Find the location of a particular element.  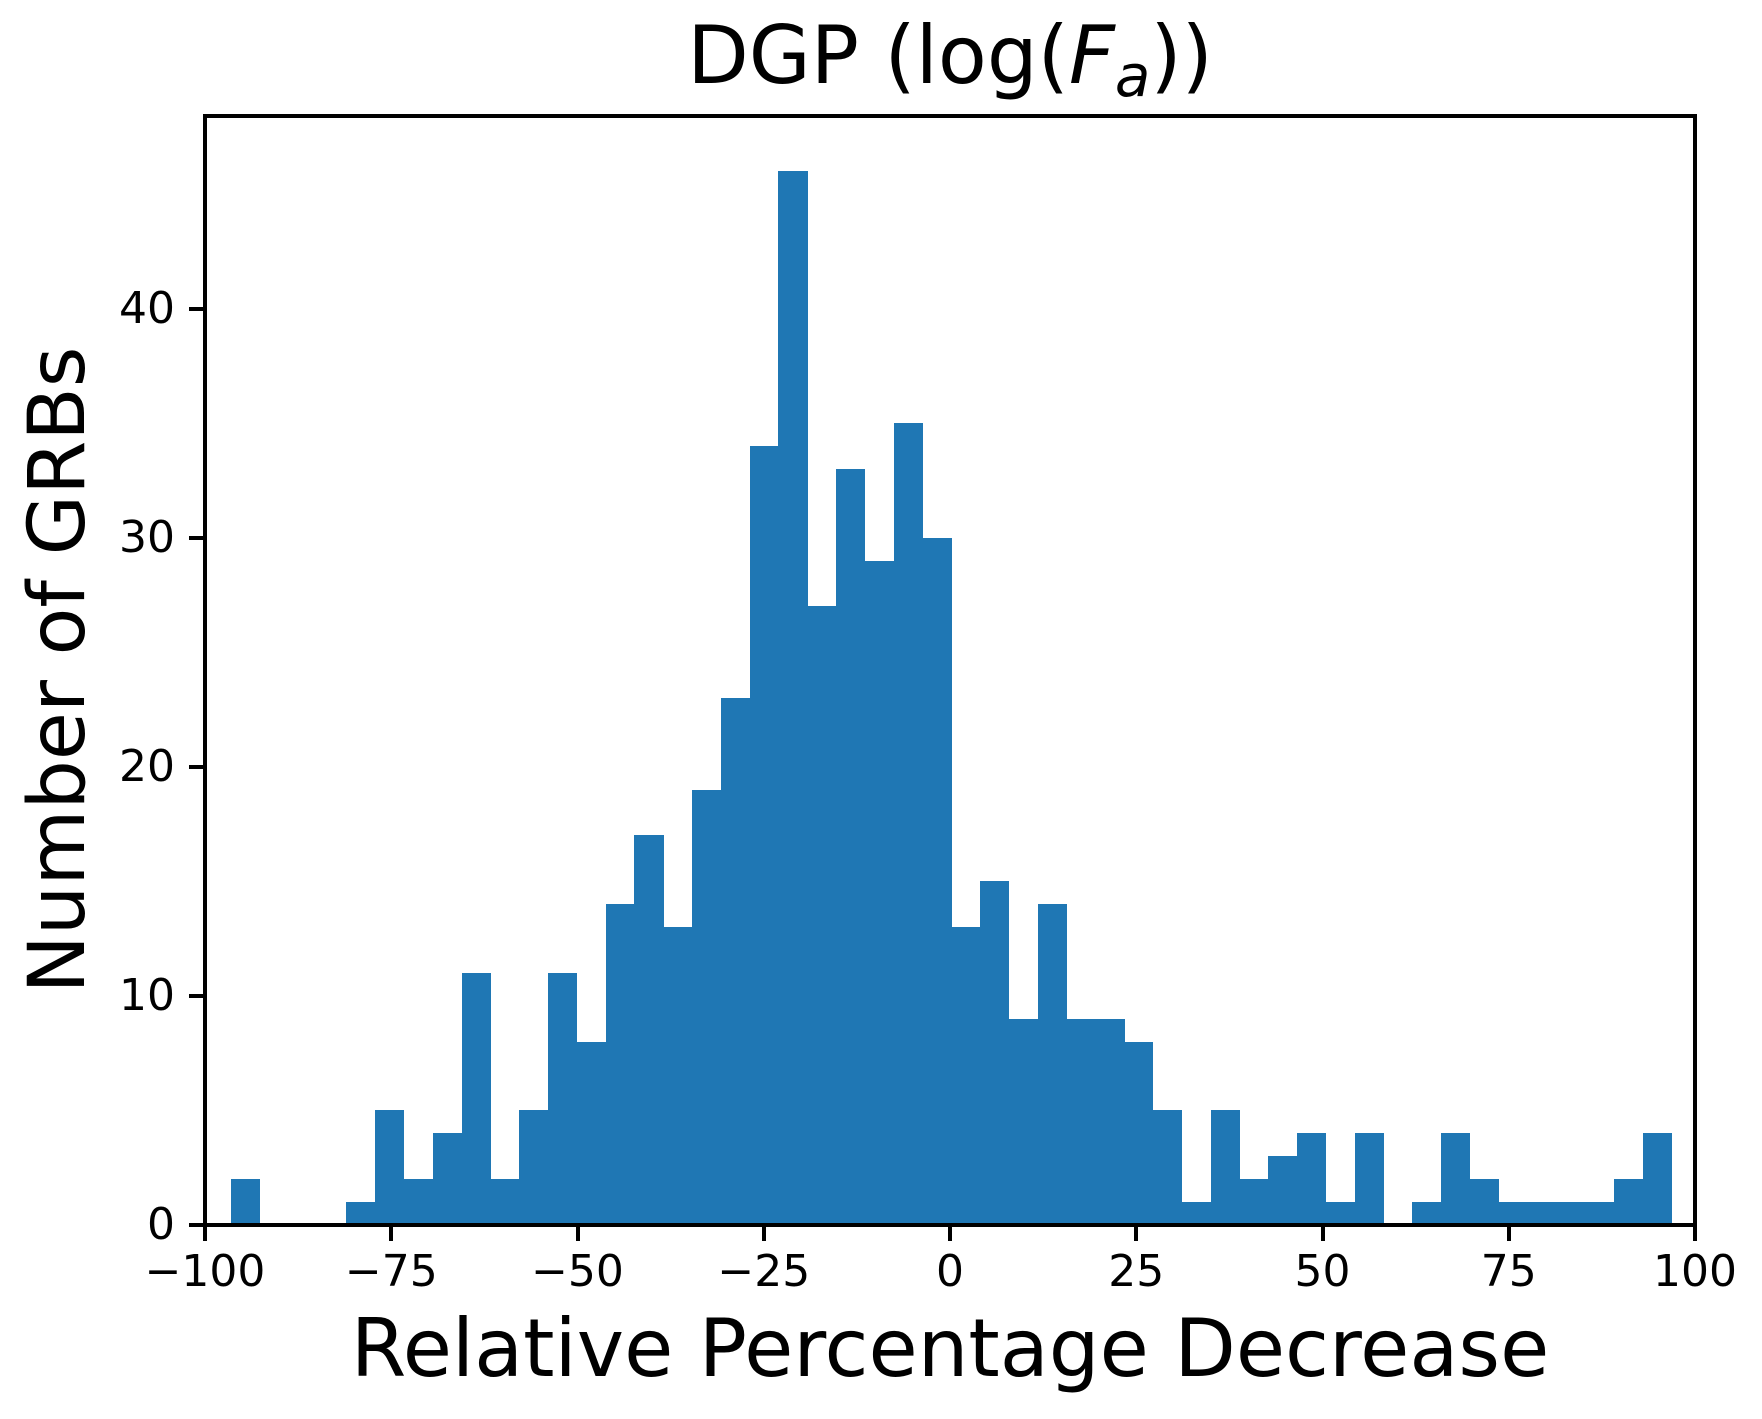

x-tick-label: 25 is located at coordinates (1136, 1271).